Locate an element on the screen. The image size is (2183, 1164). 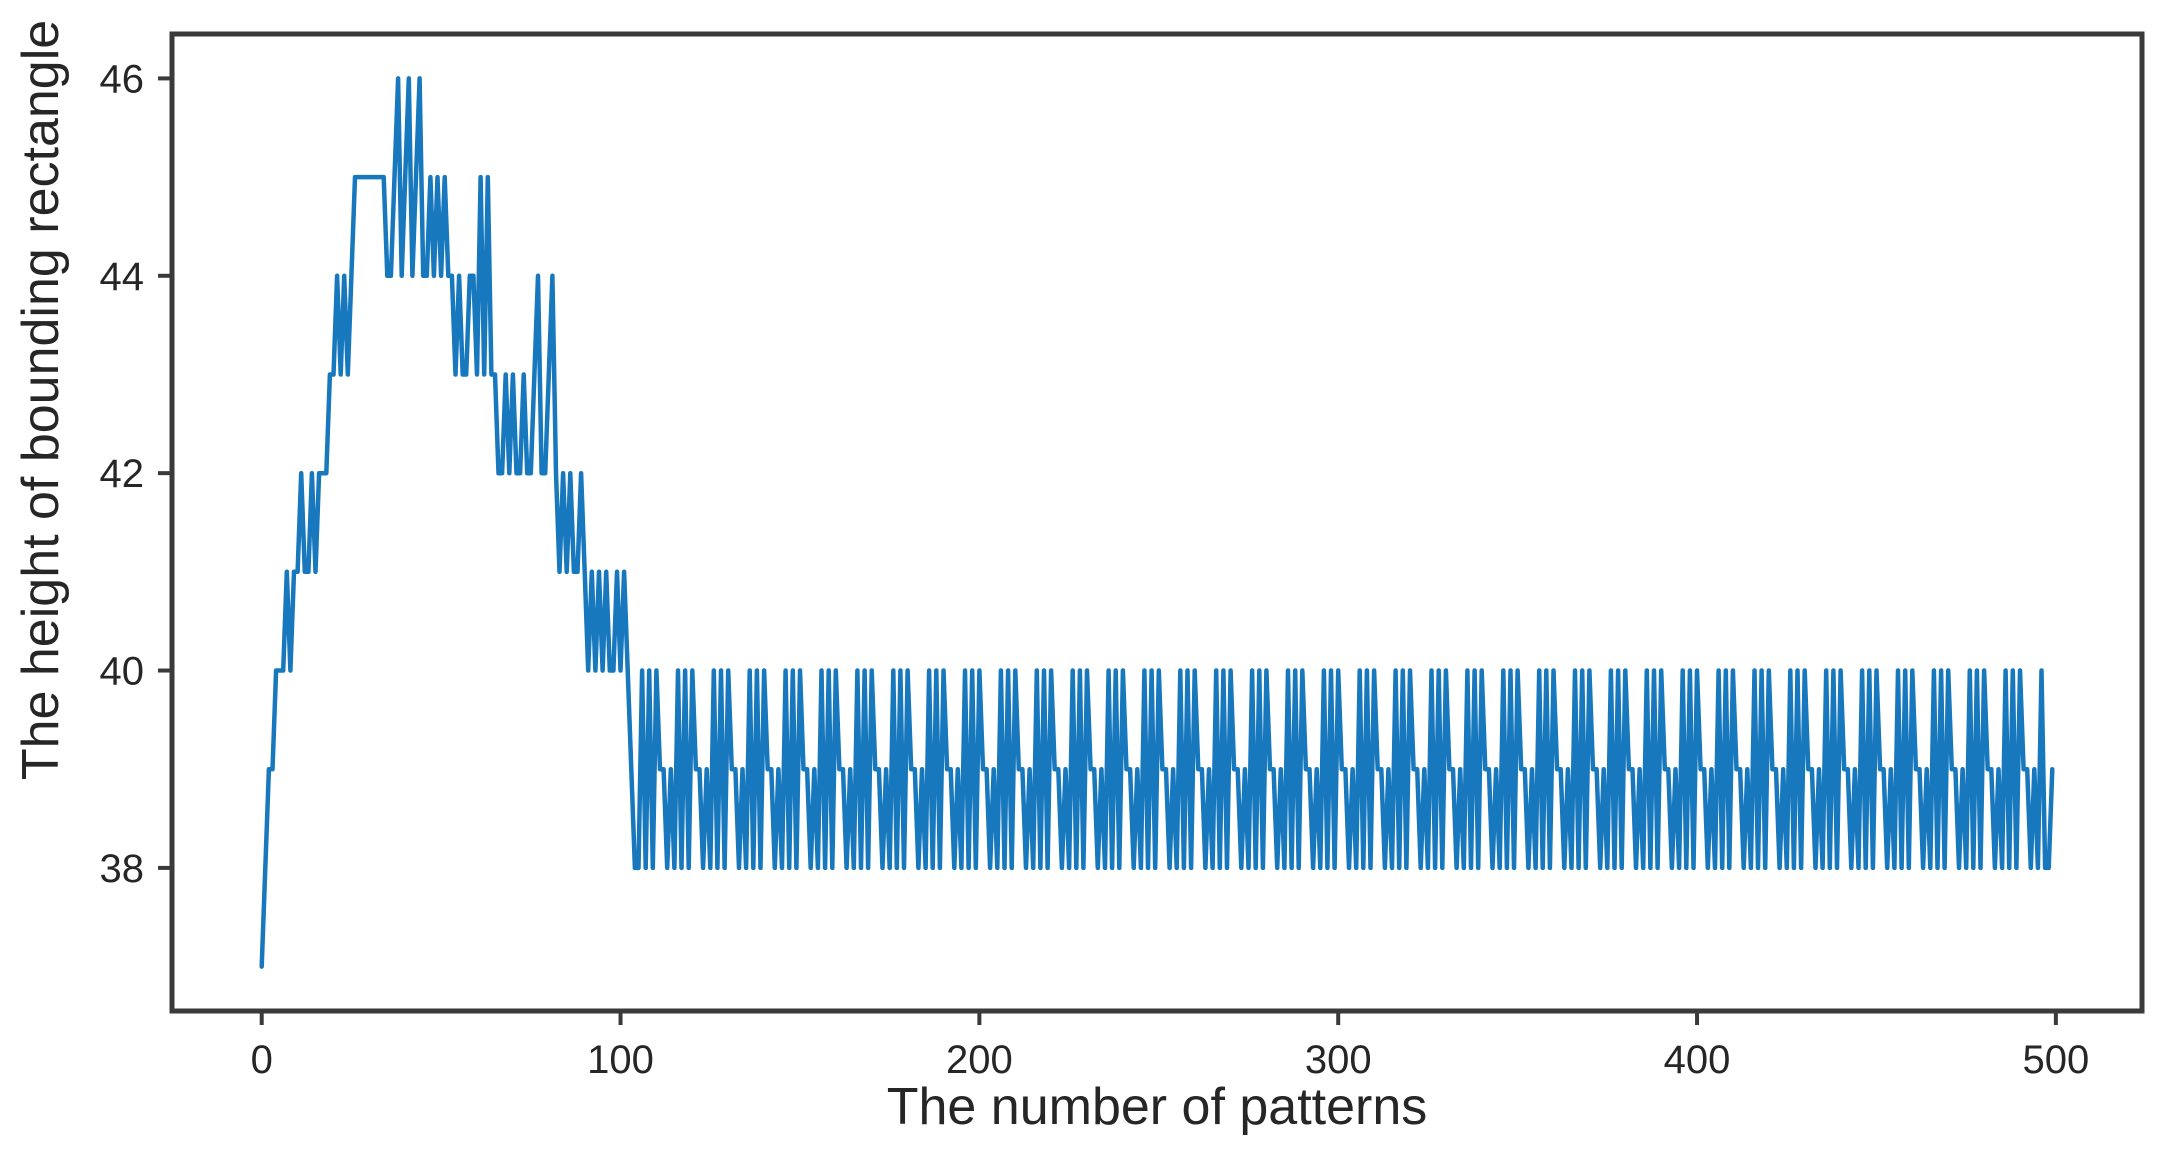
x-tick-label: 0 is located at coordinates (262, 1060).